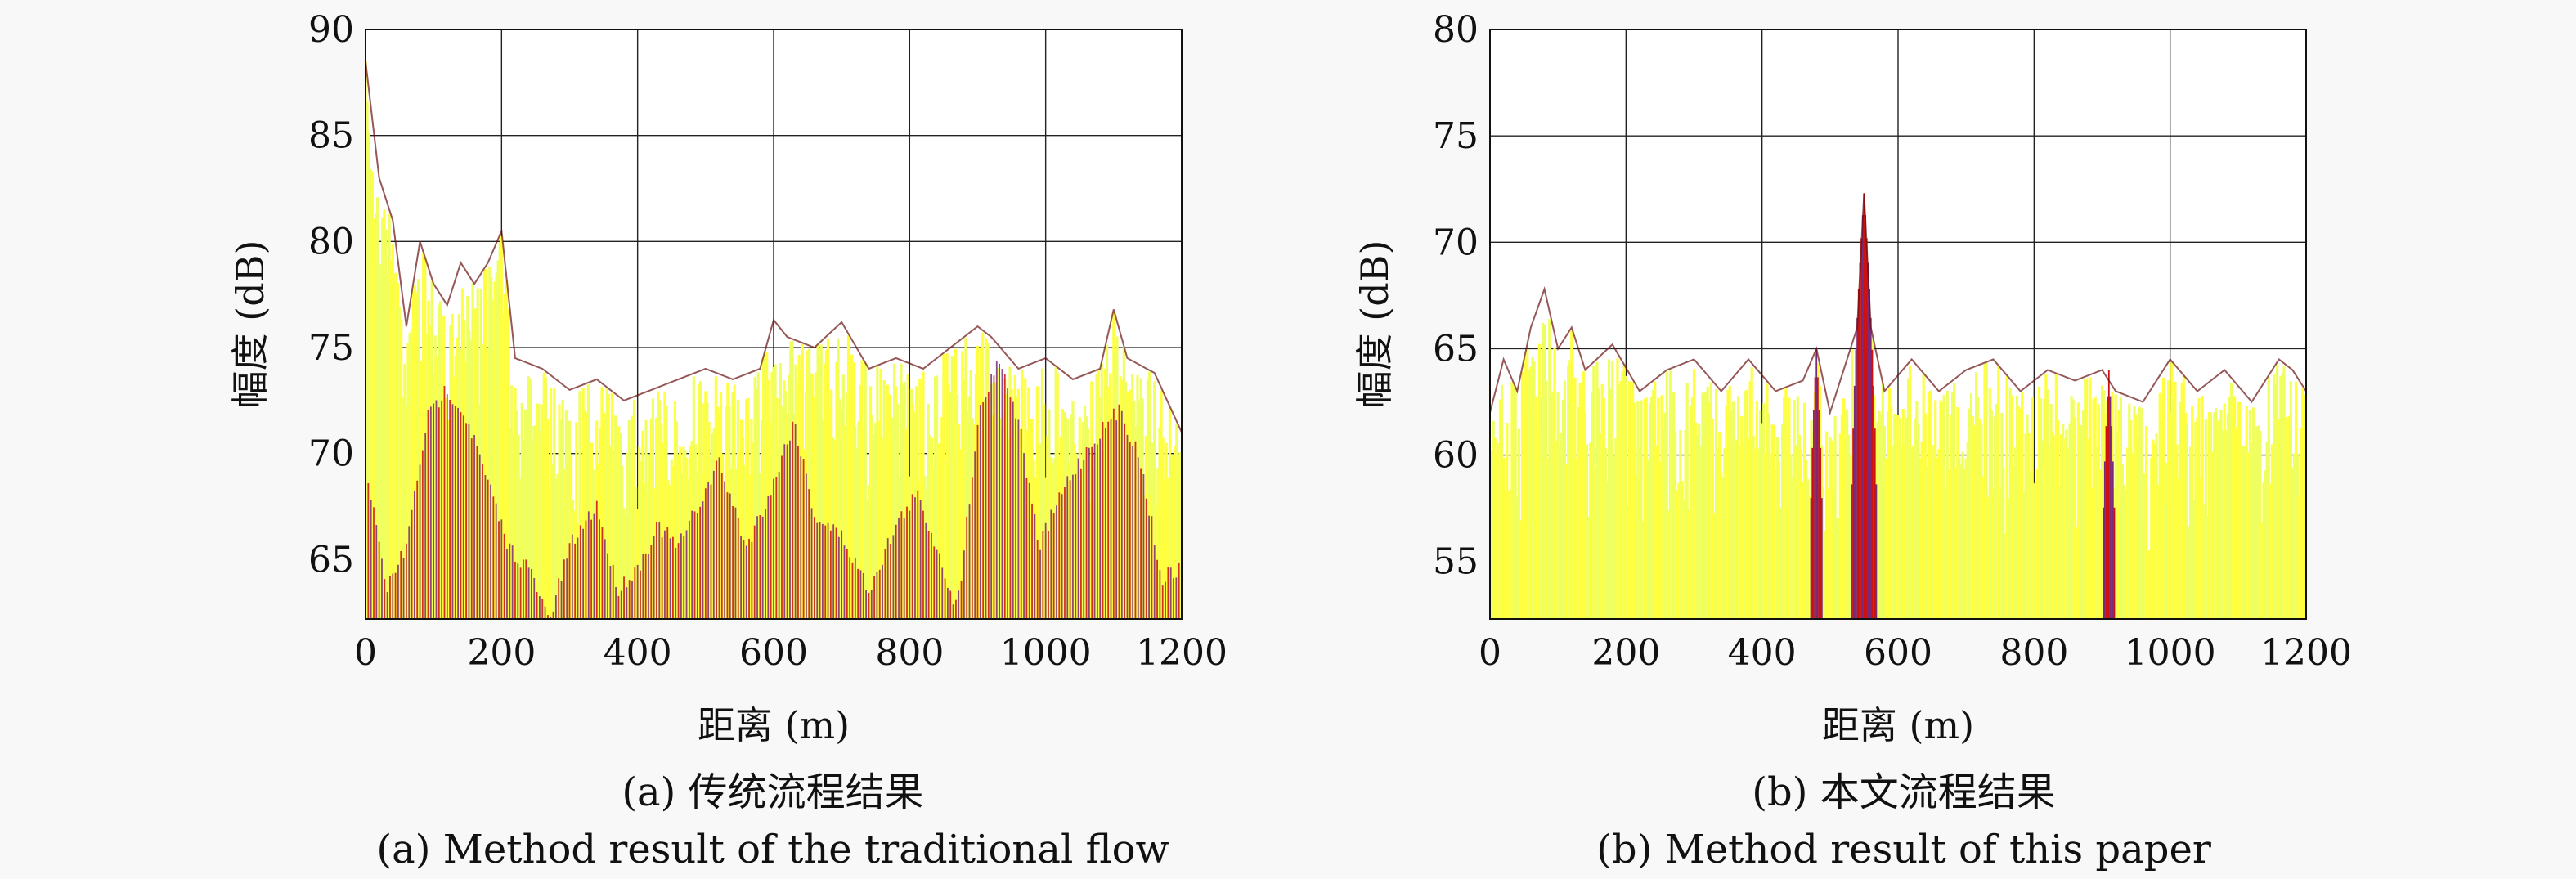 This screenshot has width=2576, height=879. What do you see at coordinates (331, 30) in the screenshot?
I see `y-tick-label: 90` at bounding box center [331, 30].